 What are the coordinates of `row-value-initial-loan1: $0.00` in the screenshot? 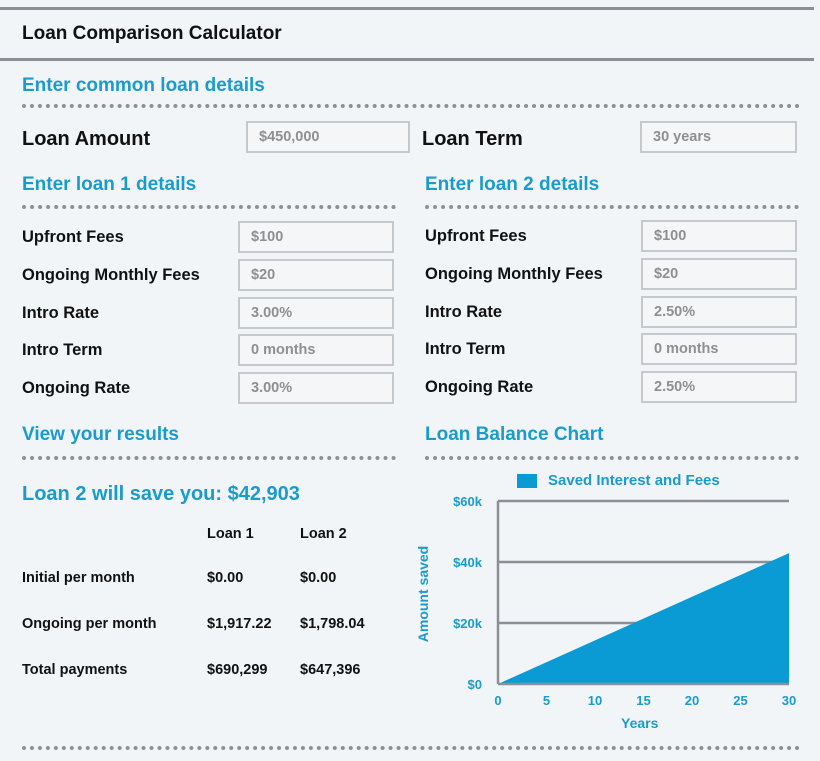 It's located at (225, 578).